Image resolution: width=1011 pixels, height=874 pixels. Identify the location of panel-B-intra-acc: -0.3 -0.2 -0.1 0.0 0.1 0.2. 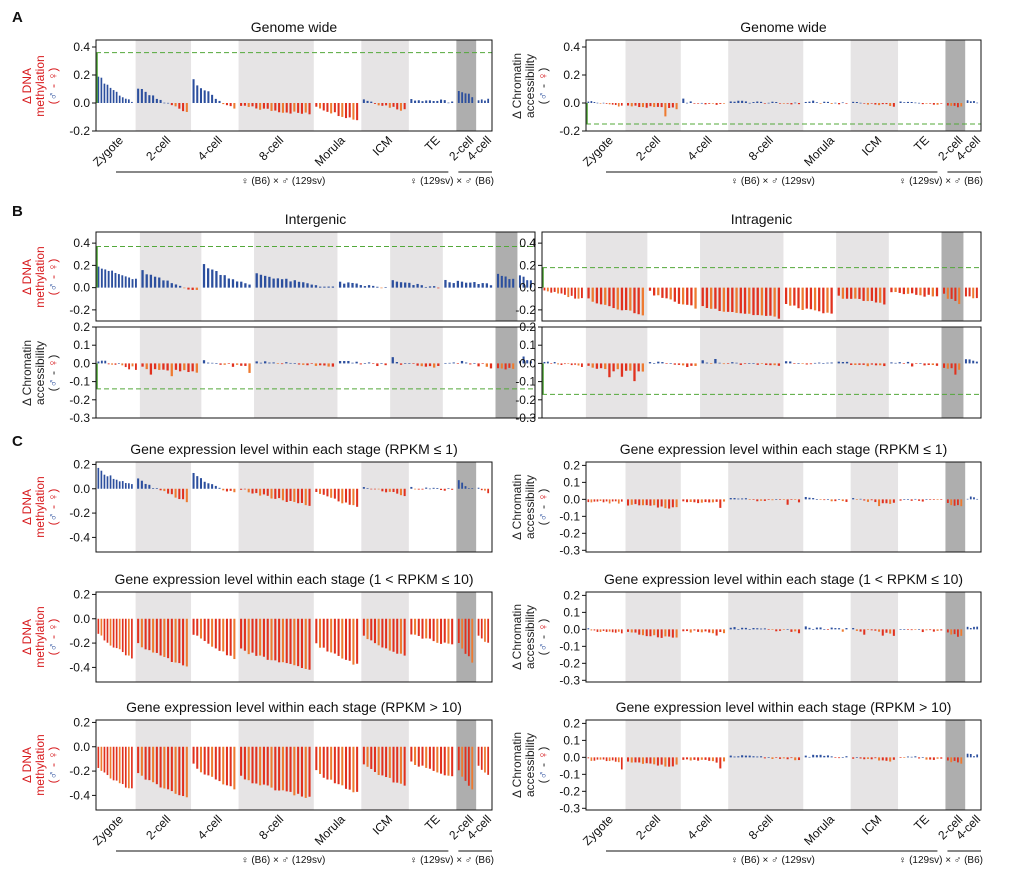
(748, 372).